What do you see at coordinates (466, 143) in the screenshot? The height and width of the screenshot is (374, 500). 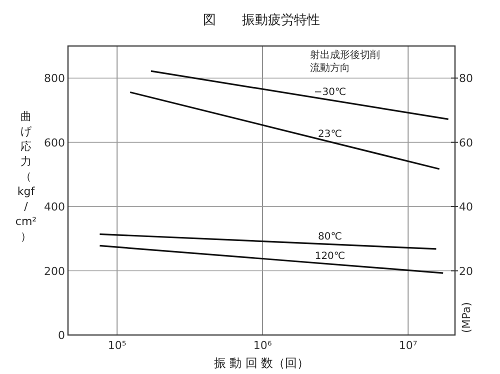 I see `y2-tick-label: 60` at bounding box center [466, 143].